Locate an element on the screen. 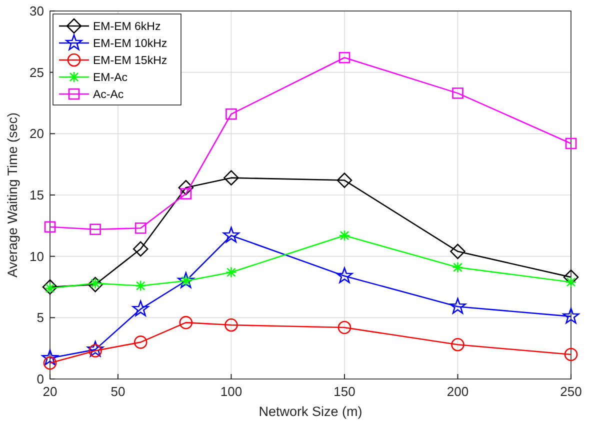  legend-label: EM-EM 6kHz is located at coordinates (127, 27).